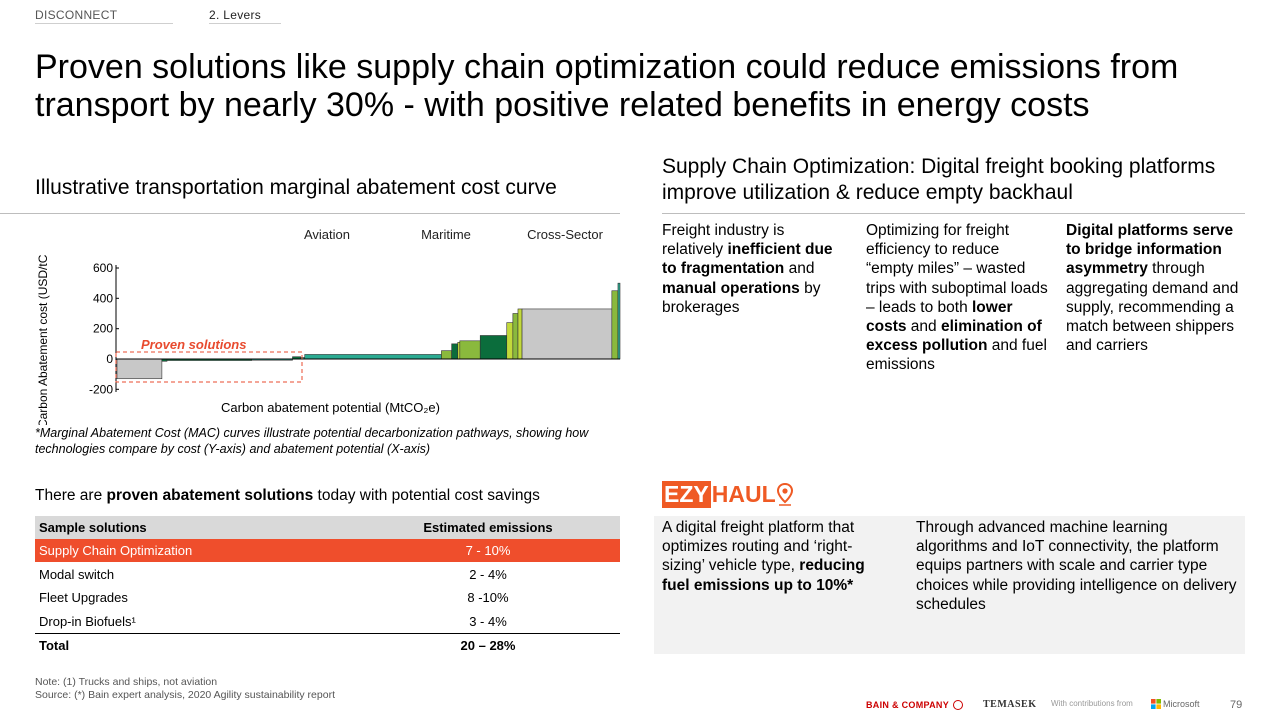 The height and width of the screenshot is (720, 1280). Describe the element at coordinates (958, 705) in the screenshot. I see `bain-circle-icon` at that location.